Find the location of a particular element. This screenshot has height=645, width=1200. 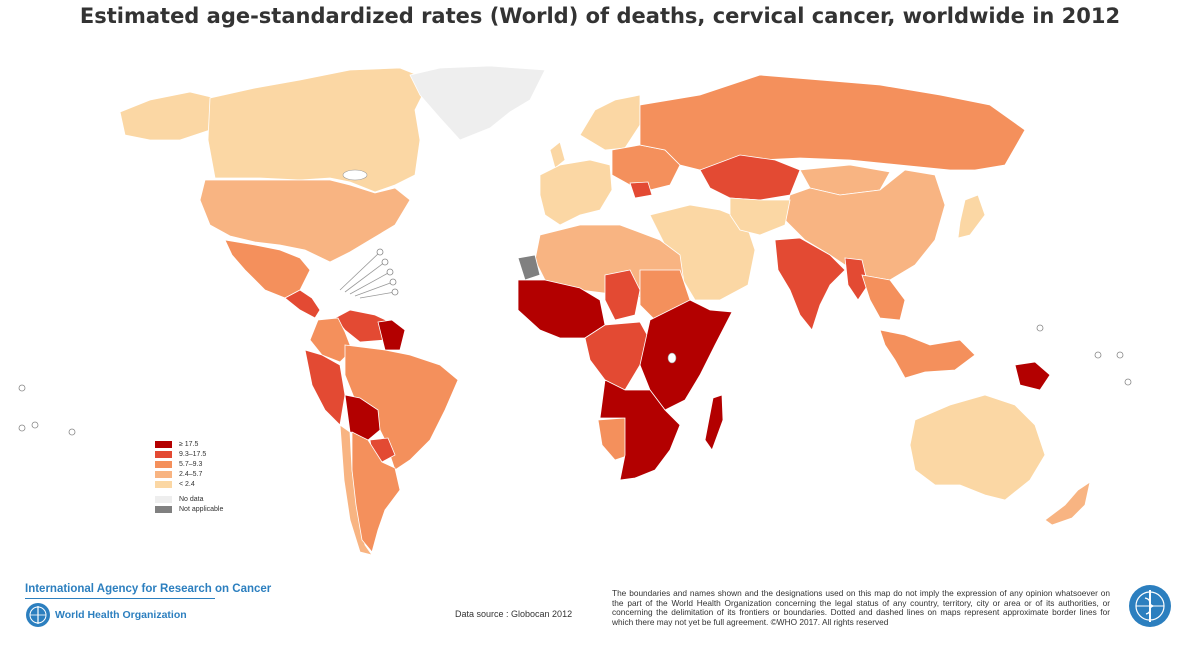

region-papua-new-guinea is located at coordinates (1032, 376).